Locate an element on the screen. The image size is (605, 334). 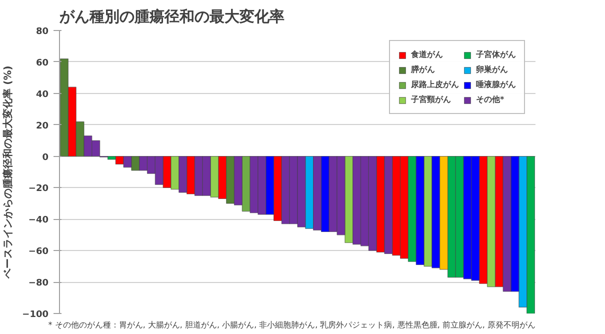
y-axis-title: ベースラインからの腫瘍径和の最大変化率 (%) is located at coordinates (8, 173).